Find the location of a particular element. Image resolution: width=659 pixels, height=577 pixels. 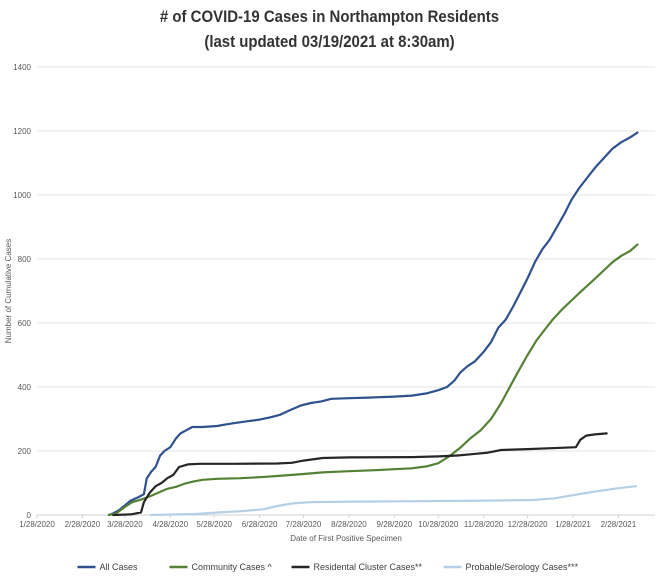

x-tick-label: 1/28/2021 is located at coordinates (573, 524).